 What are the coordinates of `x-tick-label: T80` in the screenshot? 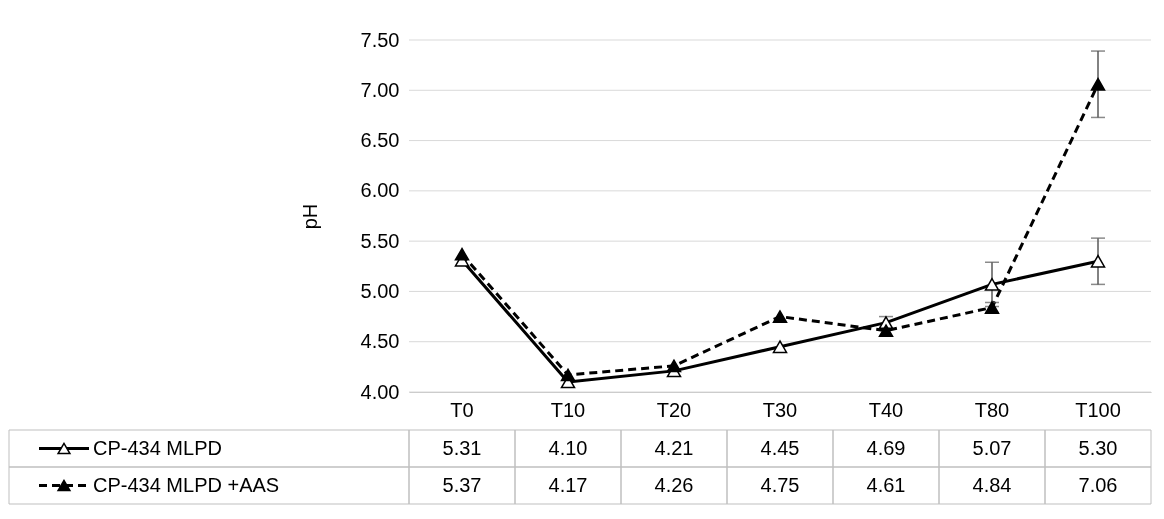 It's located at (992, 409).